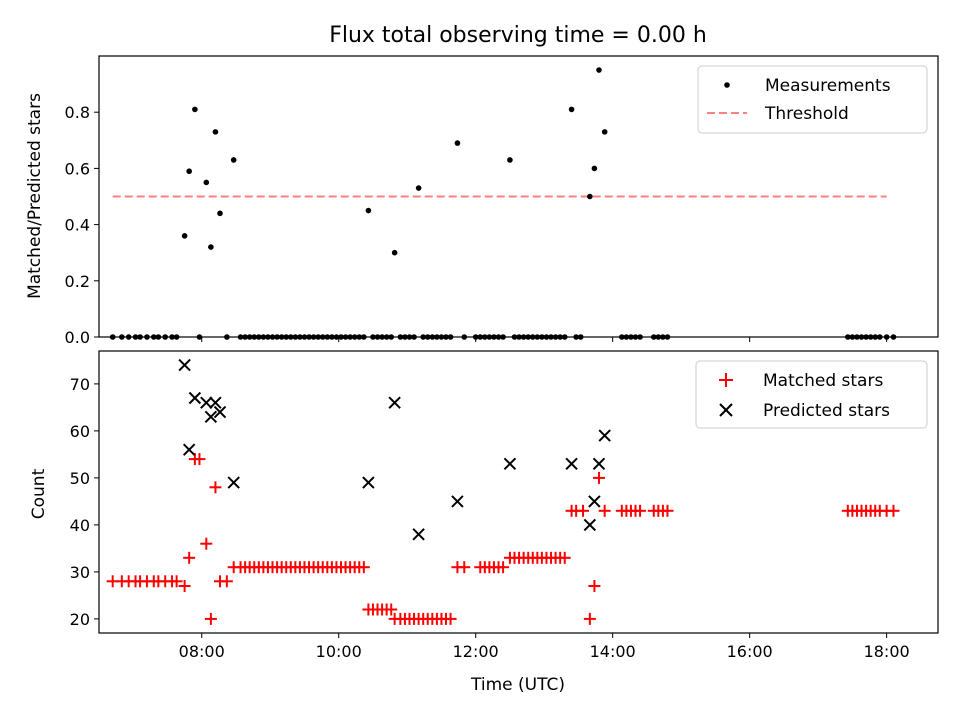 This screenshot has height=724, width=960. I want to click on top-ytick-label: 0.2, so click(77, 281).